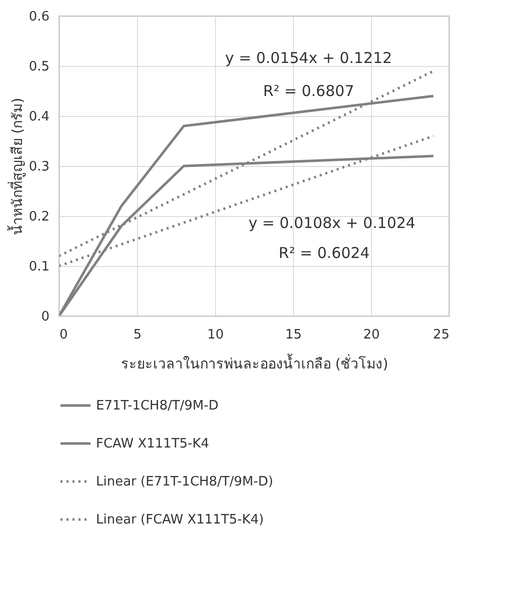 The height and width of the screenshot is (600, 515). Describe the element at coordinates (39, 167) in the screenshot. I see `y-tick-label: 0.3` at that location.